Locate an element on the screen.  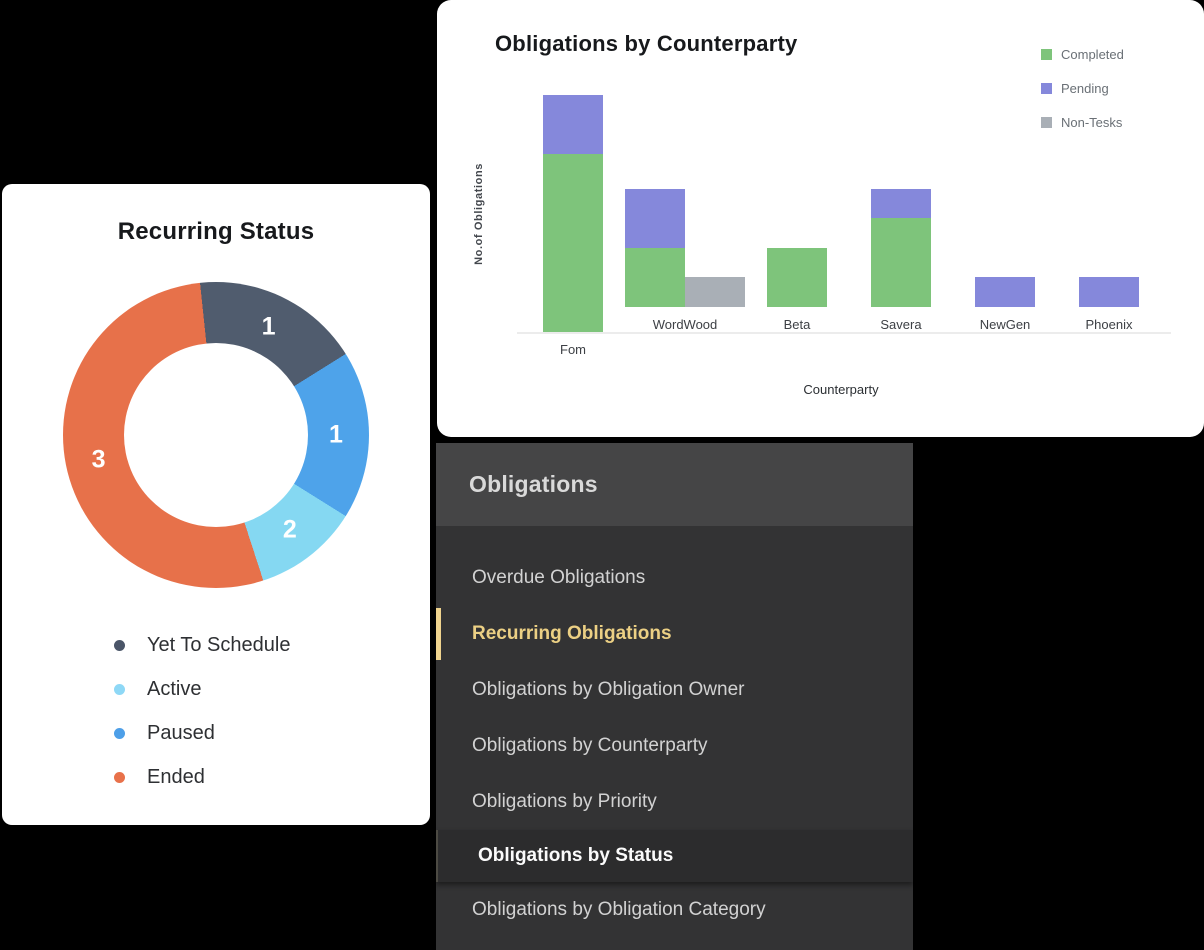
legend-dot-ended-icon is located at coordinates (119, 777).